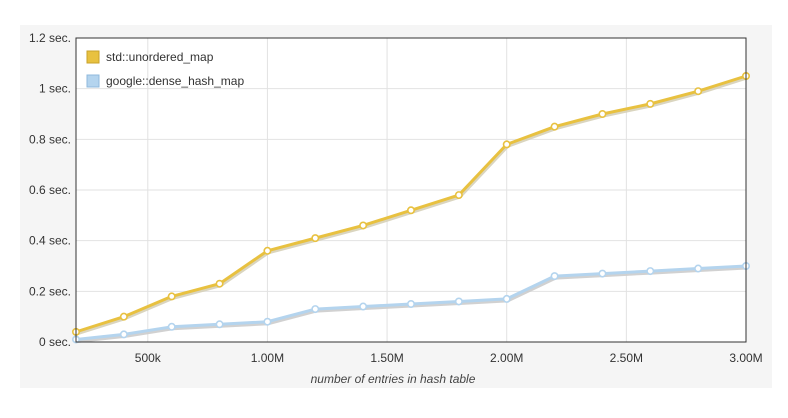 The width and height of the screenshot is (788, 418). Describe the element at coordinates (93, 57) in the screenshot. I see `legend-swatch-std-unordered-map` at that location.